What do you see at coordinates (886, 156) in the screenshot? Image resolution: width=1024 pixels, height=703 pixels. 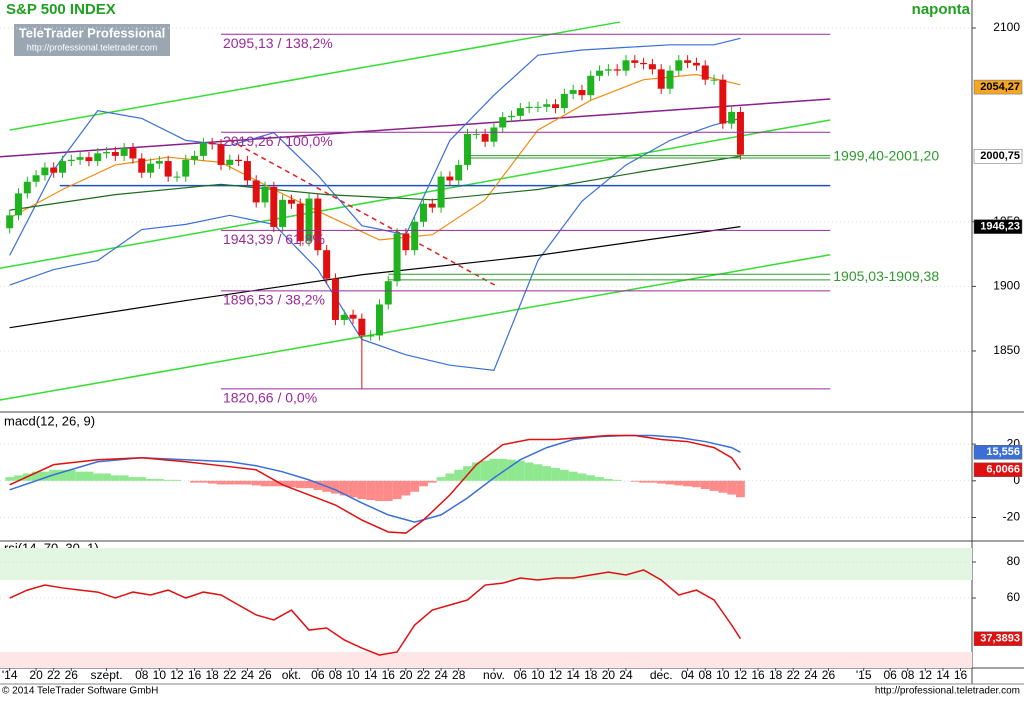 I see `support-label: 1999,40-2001,20` at bounding box center [886, 156].